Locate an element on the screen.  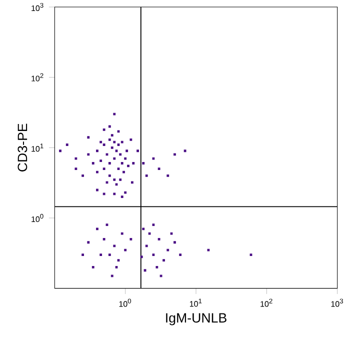
x-tick-label: 10$^{1}$ is located at coordinates (196, 302).